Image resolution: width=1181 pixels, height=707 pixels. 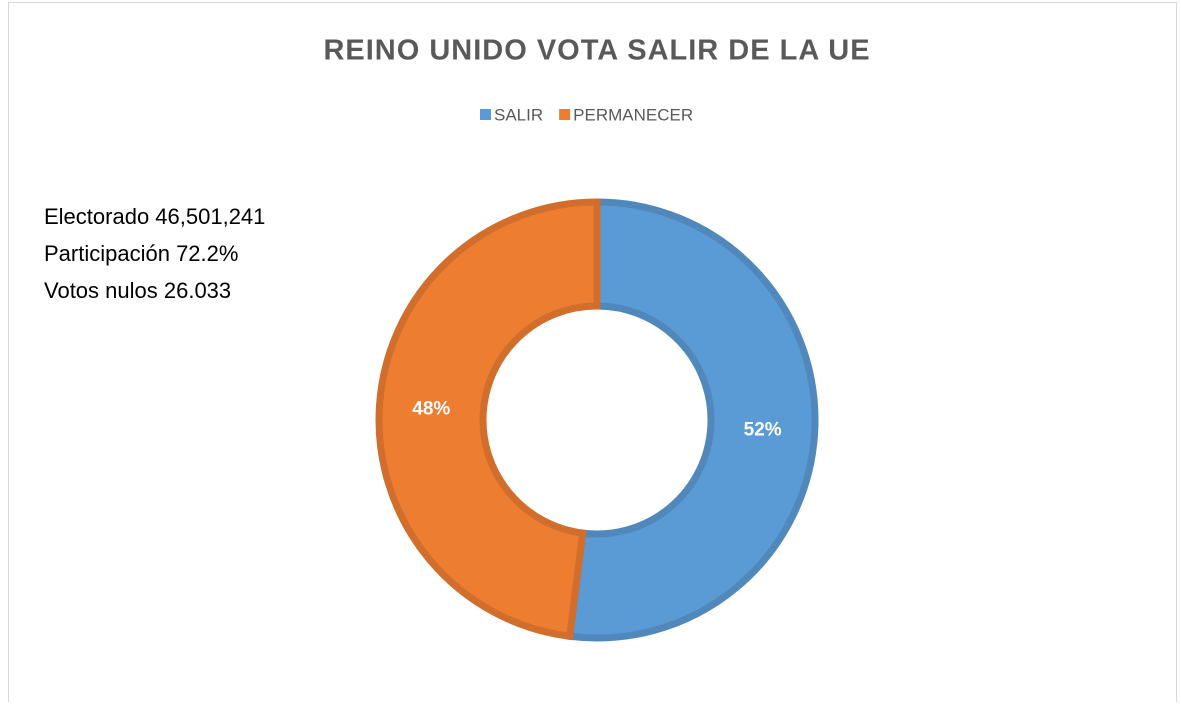 What do you see at coordinates (137, 290) in the screenshot?
I see `annotation: Votos nulos 26.033` at bounding box center [137, 290].